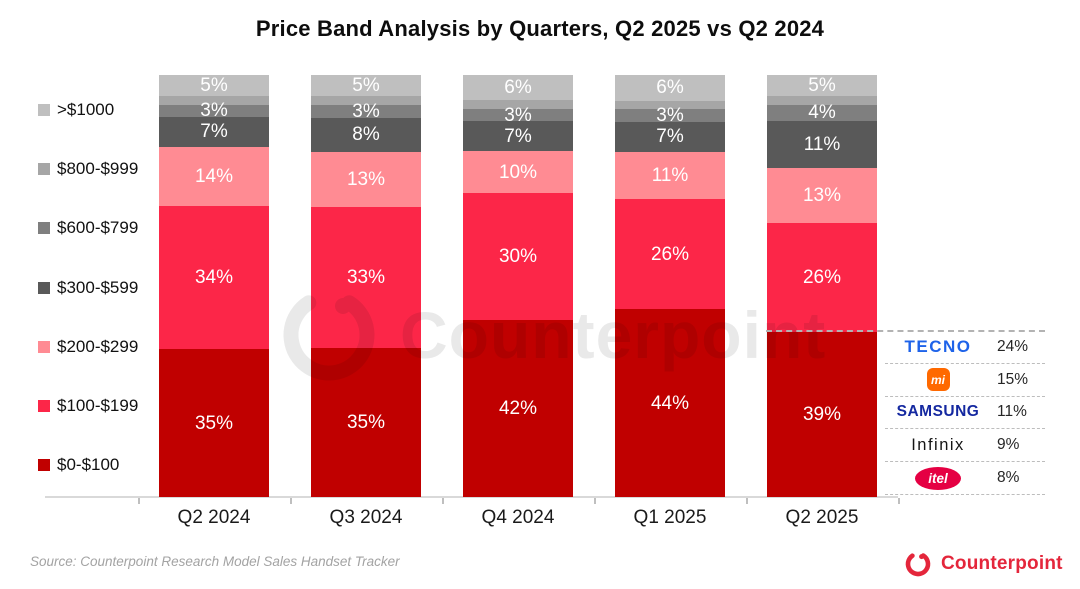 This screenshot has height=589, width=1080. I want to click on brand-row-itel: itel 8%, so click(965, 478).